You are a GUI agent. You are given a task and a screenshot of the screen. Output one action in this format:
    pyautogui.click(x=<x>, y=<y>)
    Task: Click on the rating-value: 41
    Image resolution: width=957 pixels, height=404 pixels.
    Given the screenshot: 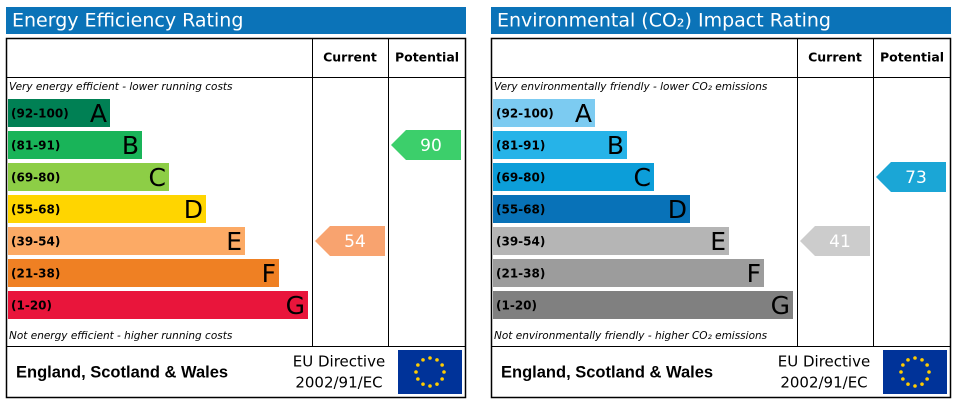 What is the action you would take?
    pyautogui.click(x=840, y=242)
    